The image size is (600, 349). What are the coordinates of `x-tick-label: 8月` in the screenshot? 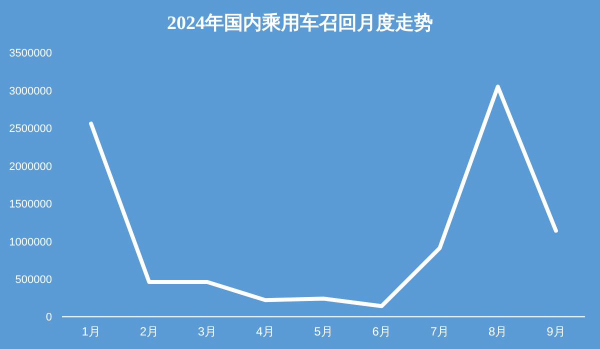 It's located at (498, 331).